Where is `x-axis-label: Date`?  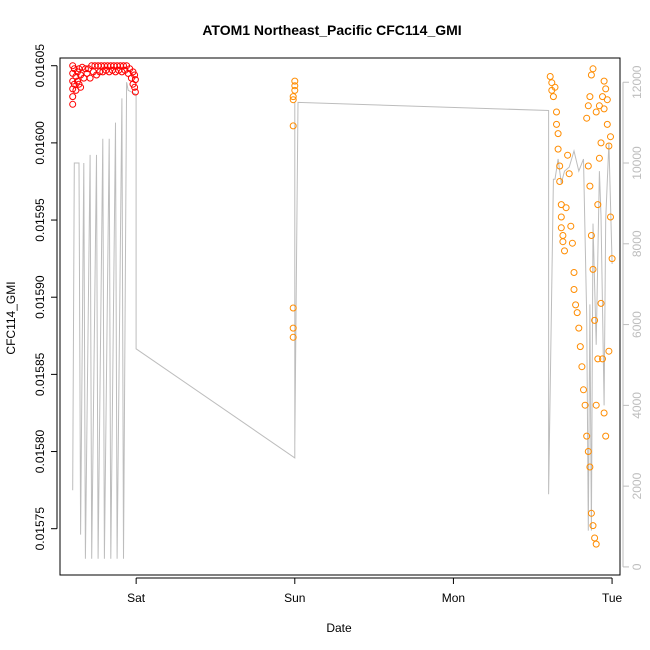 x-axis-label: Date is located at coordinates (339, 628).